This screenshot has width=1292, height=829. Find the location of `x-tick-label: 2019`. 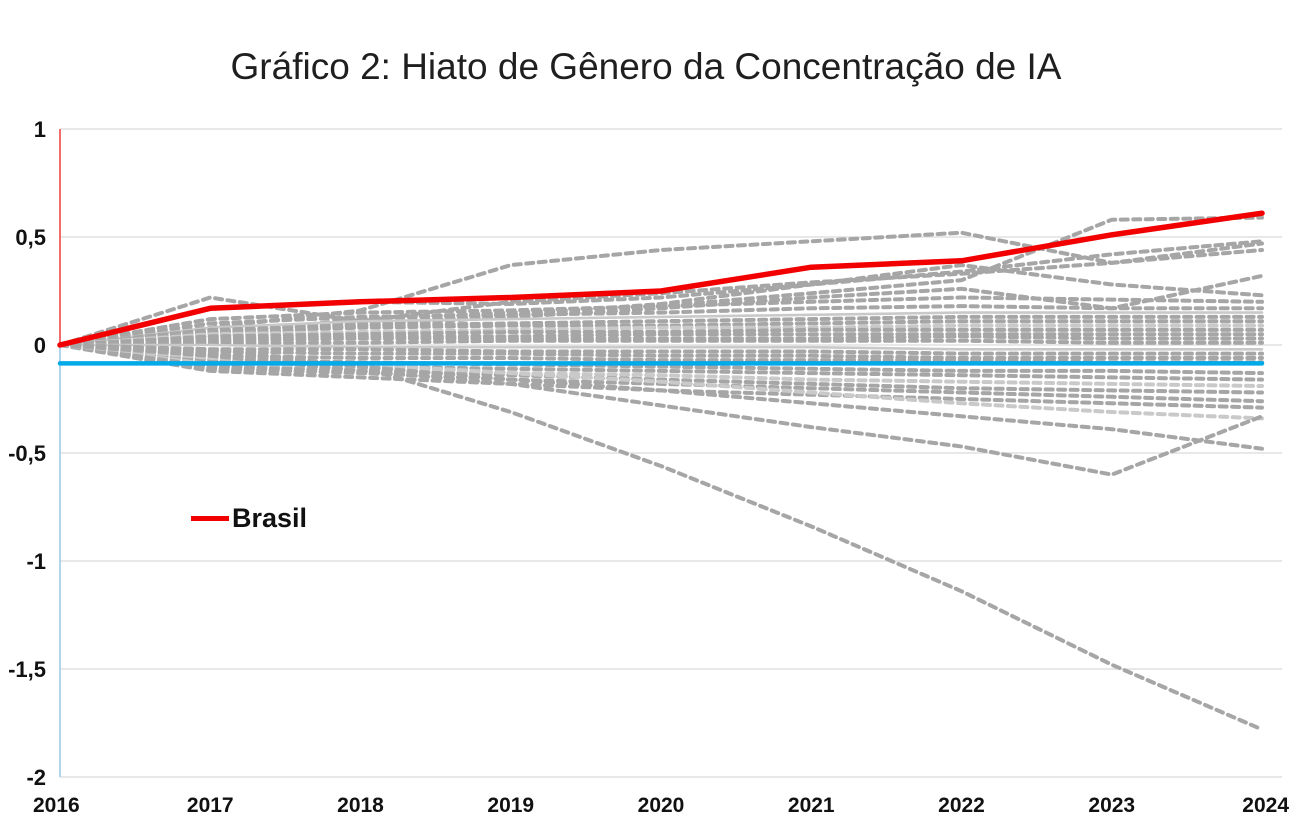

x-tick-label: 2019 is located at coordinates (510, 805).